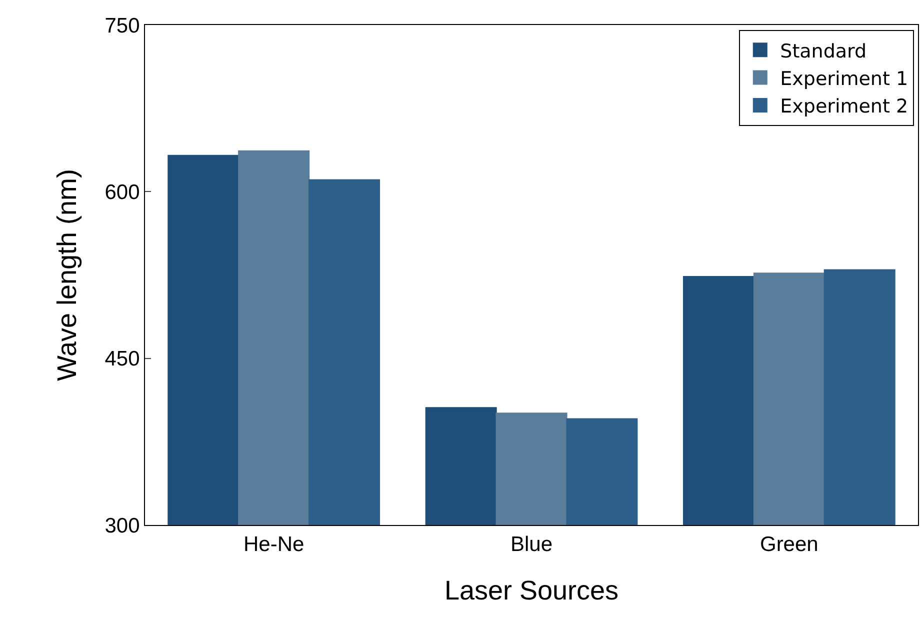 Image resolution: width=923 pixels, height=620 pixels. Describe the element at coordinates (122, 26) in the screenshot. I see `y-tick-label: 750` at that location.